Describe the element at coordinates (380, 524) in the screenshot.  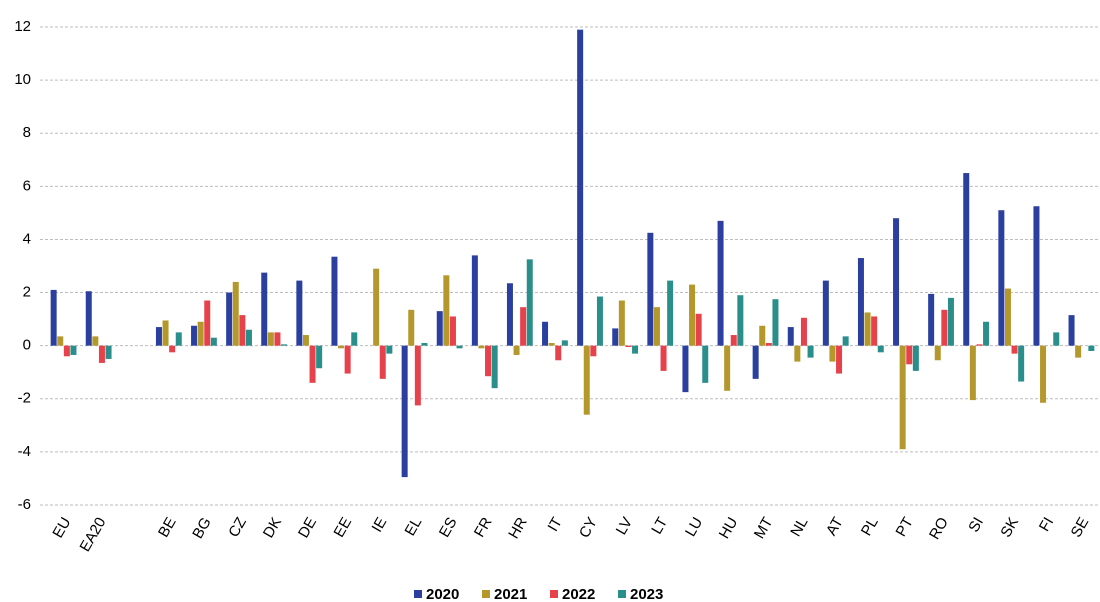
I see `x-tick-label: IE` at that location.